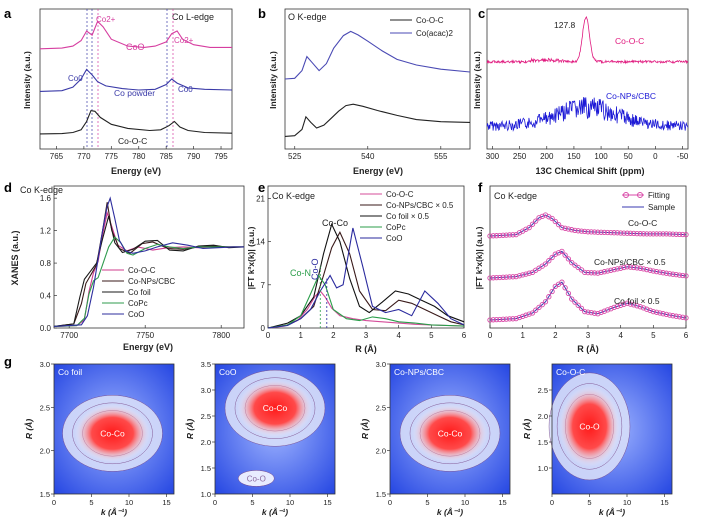 Image resolution: width=714 pixels, height=521 pixels. Describe the element at coordinates (464, 335) in the screenshot. I see `x-tick-label: 6` at that location.